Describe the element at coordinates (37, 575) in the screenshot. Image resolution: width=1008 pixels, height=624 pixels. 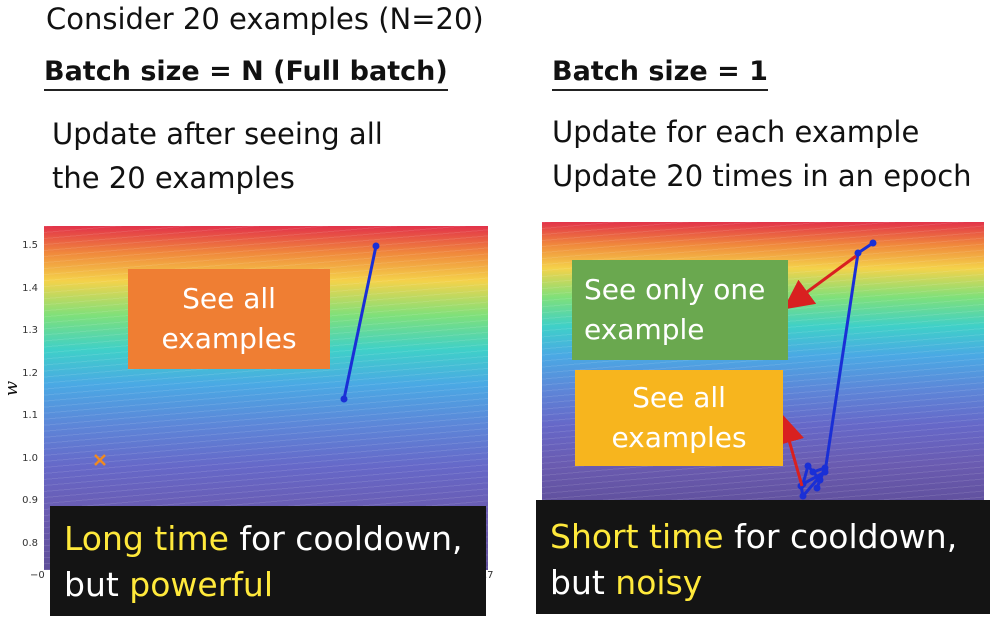
I see `x-tick-label: −0` at that location.